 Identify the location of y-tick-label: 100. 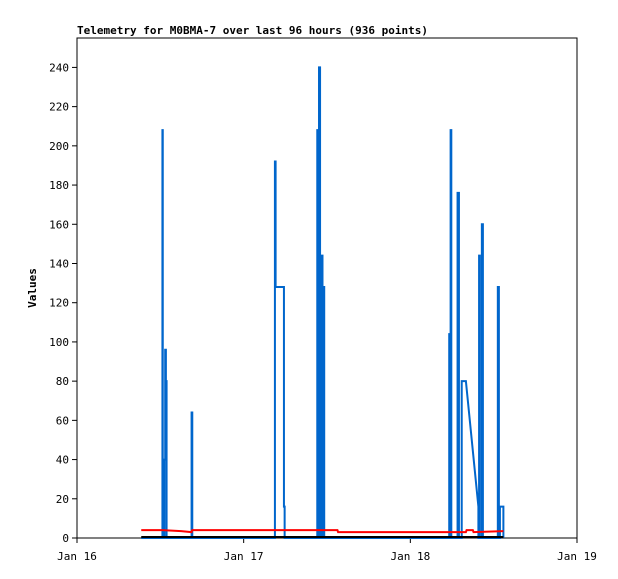
(59, 342).